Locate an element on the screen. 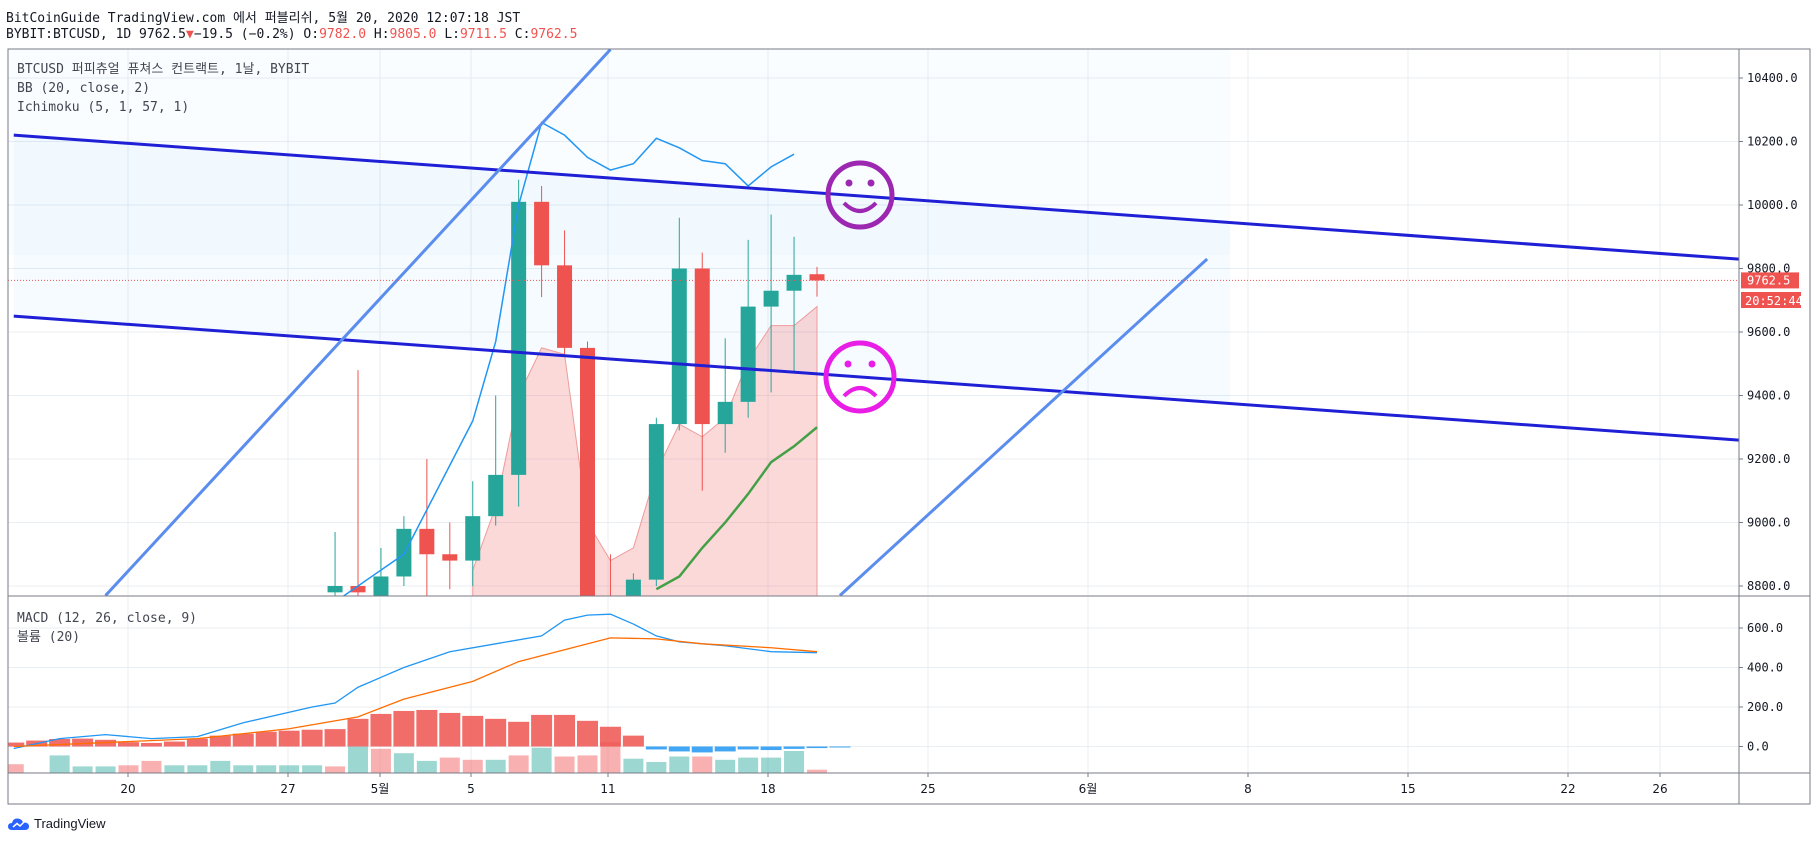 Image resolution: width=1818 pixels, height=845 pixels. tradingview-logo: TradingView is located at coordinates (57, 823).